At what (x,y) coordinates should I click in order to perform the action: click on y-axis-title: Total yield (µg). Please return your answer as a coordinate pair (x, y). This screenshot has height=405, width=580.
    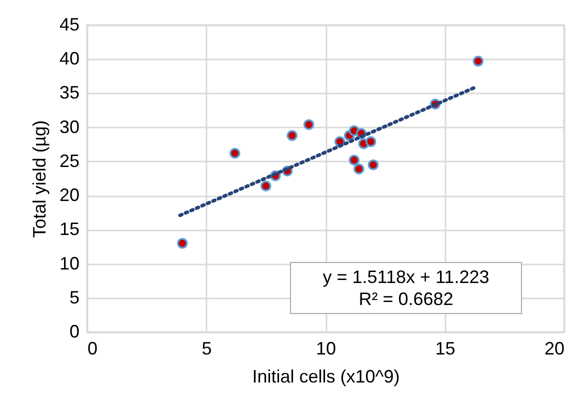
    Looking at the image, I should click on (39, 179).